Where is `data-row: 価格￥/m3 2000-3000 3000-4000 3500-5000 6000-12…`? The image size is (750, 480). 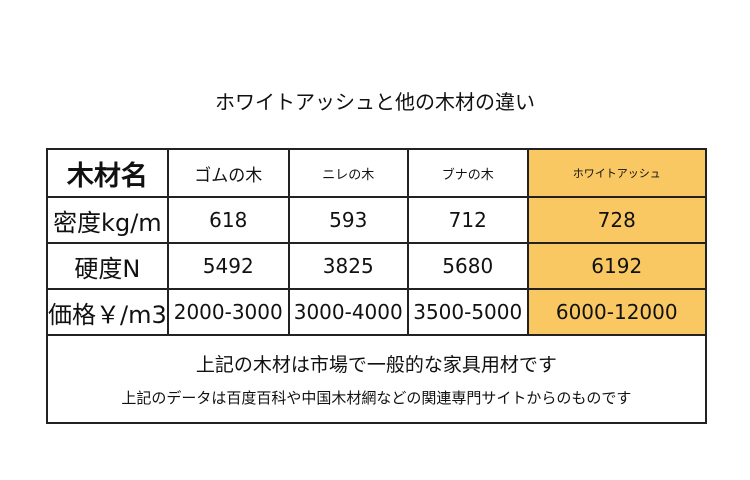 data-row: 価格￥/m3 2000-3000 3000-4000 3500-5000 6000-12… is located at coordinates (376, 312).